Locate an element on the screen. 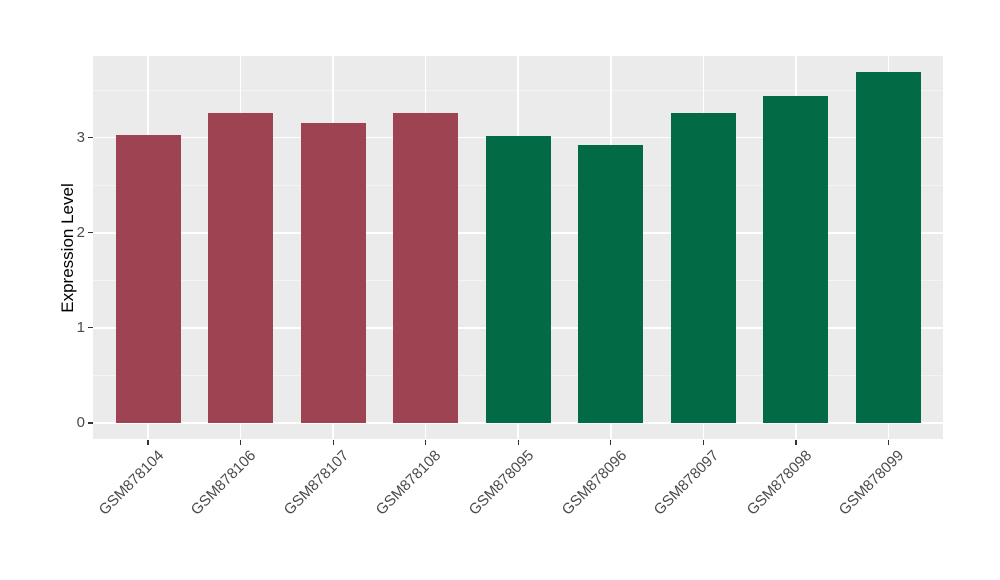 This screenshot has width=1000, height=580. bar-GSM878108 is located at coordinates (426, 267).